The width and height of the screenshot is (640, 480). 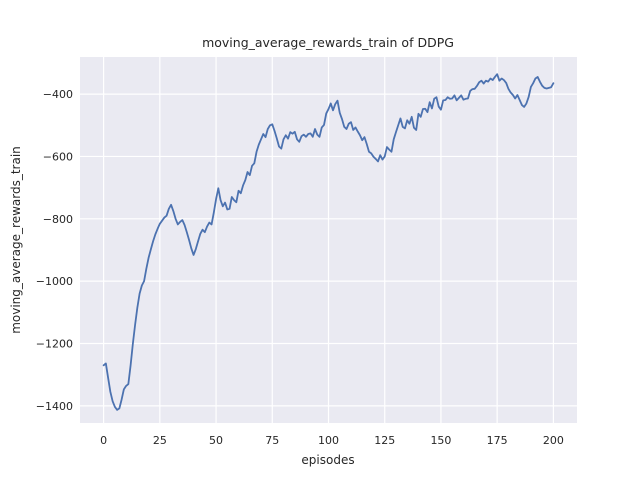 What do you see at coordinates (553, 440) in the screenshot?
I see `x-tick-label: 200` at bounding box center [553, 440].